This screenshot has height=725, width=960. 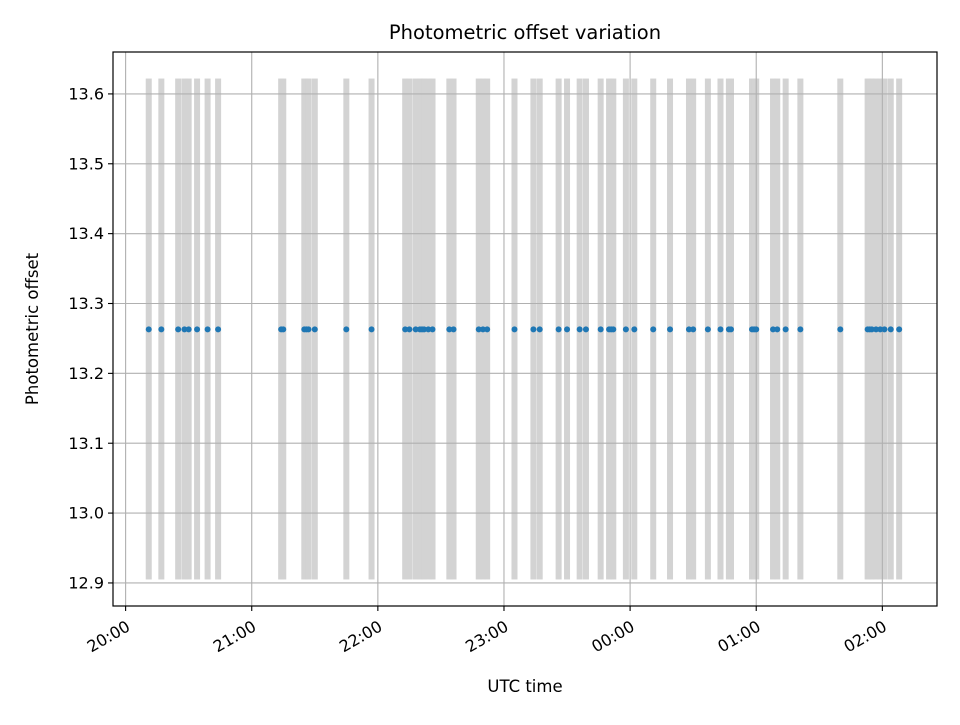 What do you see at coordinates (86, 303) in the screenshot?
I see `y-tick-label: 13.3` at bounding box center [86, 303].